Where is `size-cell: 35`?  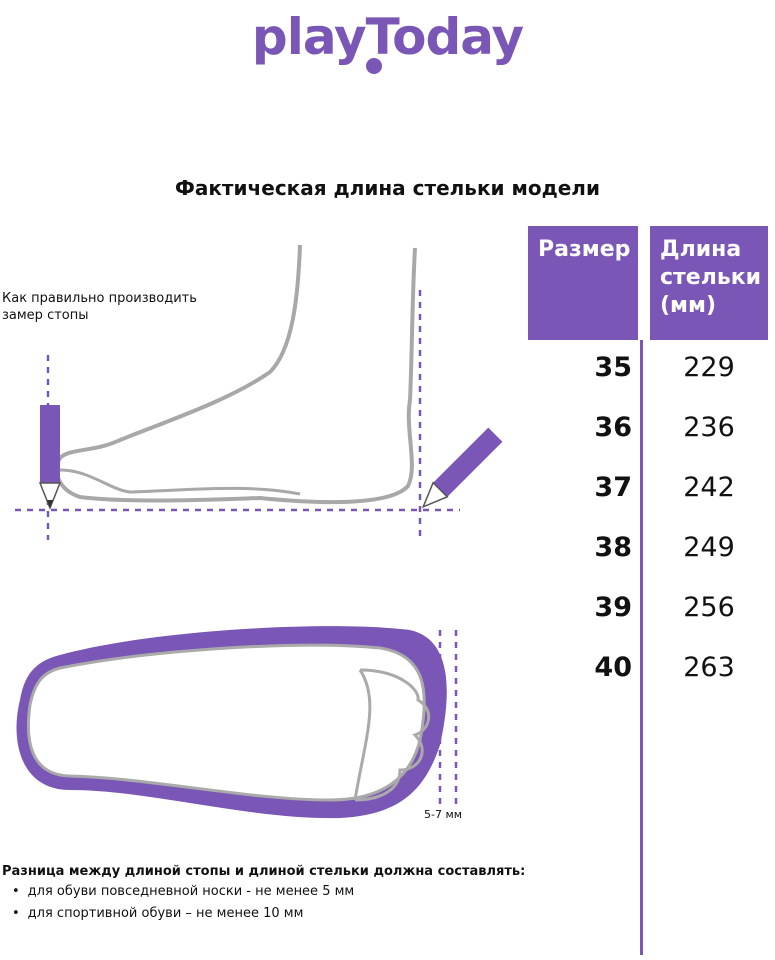 size-cell: 35 is located at coordinates (613, 367).